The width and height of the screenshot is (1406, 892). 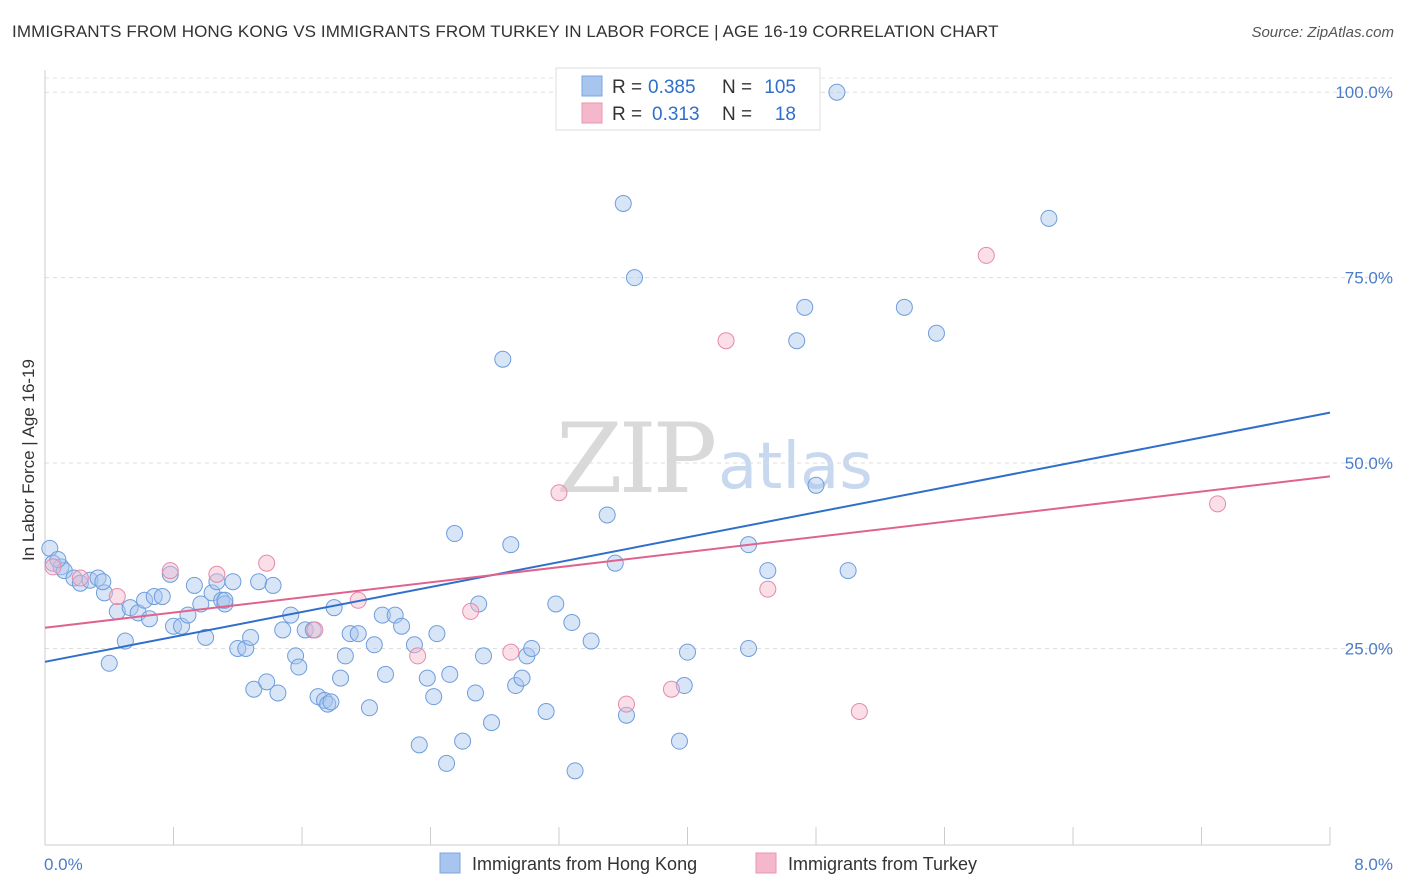 I want to click on y-tick-labels: 25.0% 50.0% 75.0% 100.0%, so click(x=1364, y=370).